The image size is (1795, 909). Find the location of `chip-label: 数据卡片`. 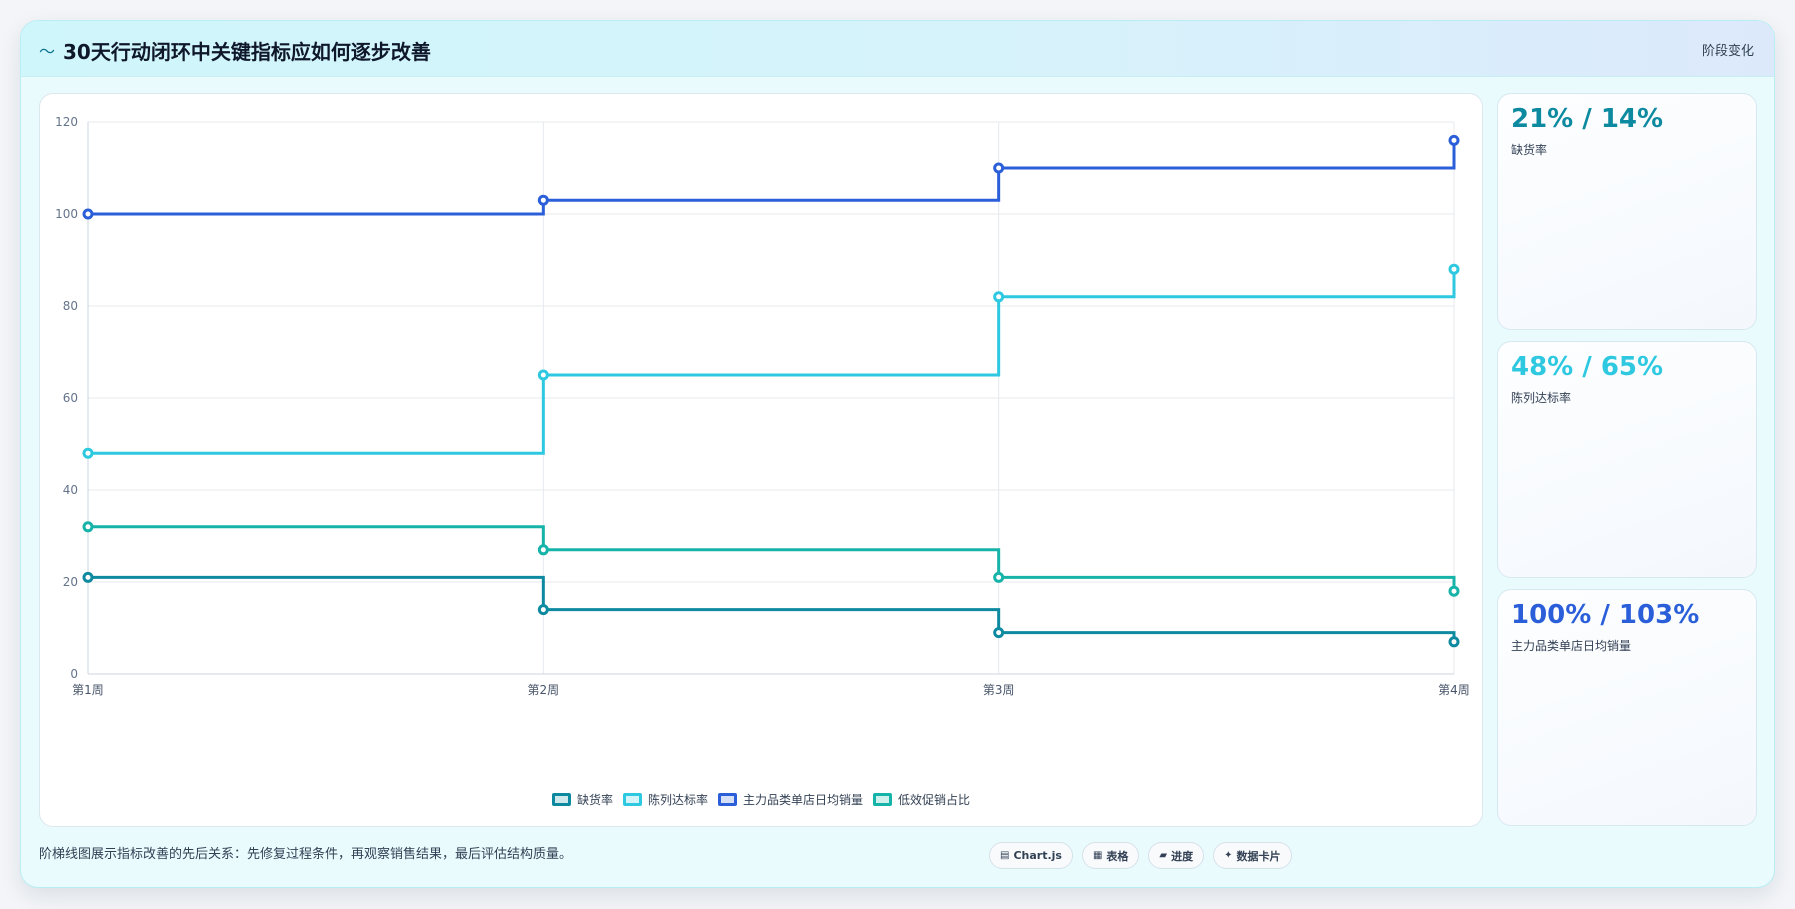

chip-label: 数据卡片 is located at coordinates (1258, 856).